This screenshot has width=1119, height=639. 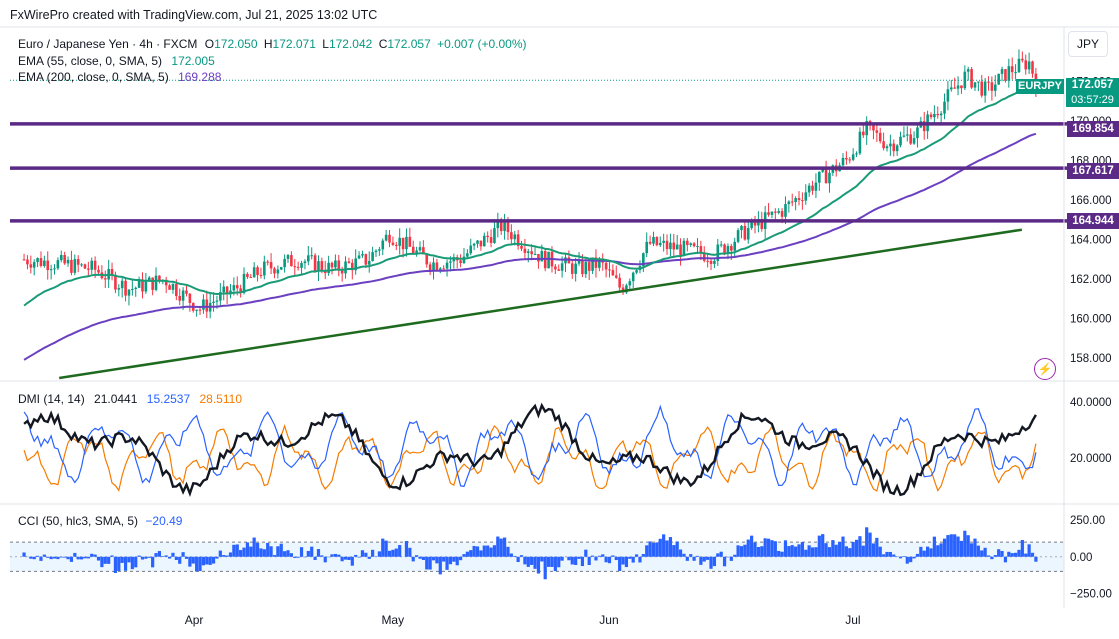 I want to click on y-tick-label: 160.000, so click(x=1091, y=320).